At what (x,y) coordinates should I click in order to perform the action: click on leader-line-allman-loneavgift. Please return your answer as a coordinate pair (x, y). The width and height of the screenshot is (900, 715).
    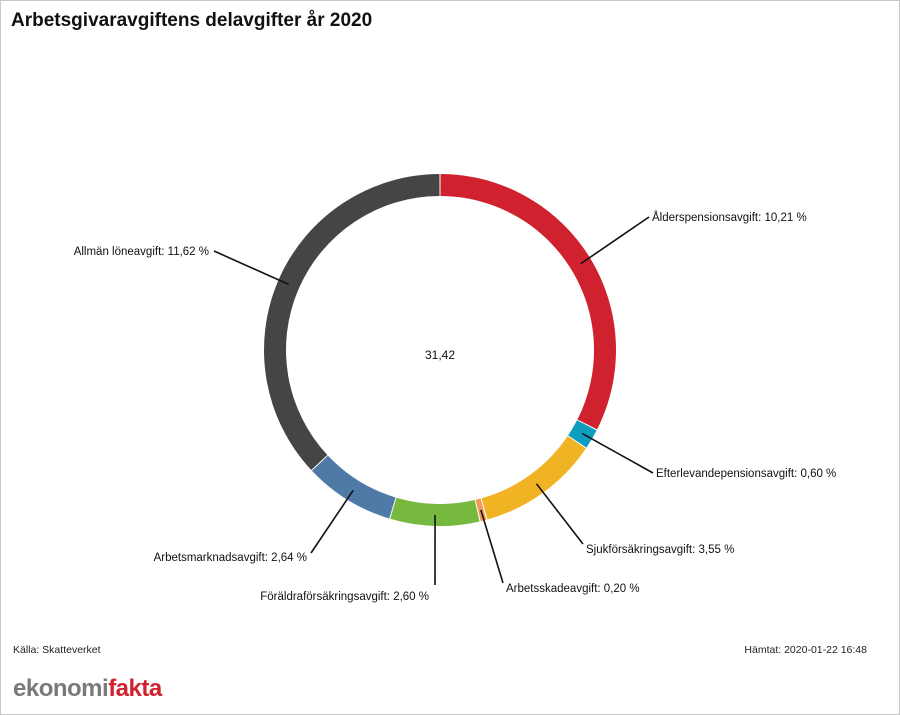
    Looking at the image, I should click on (251, 268).